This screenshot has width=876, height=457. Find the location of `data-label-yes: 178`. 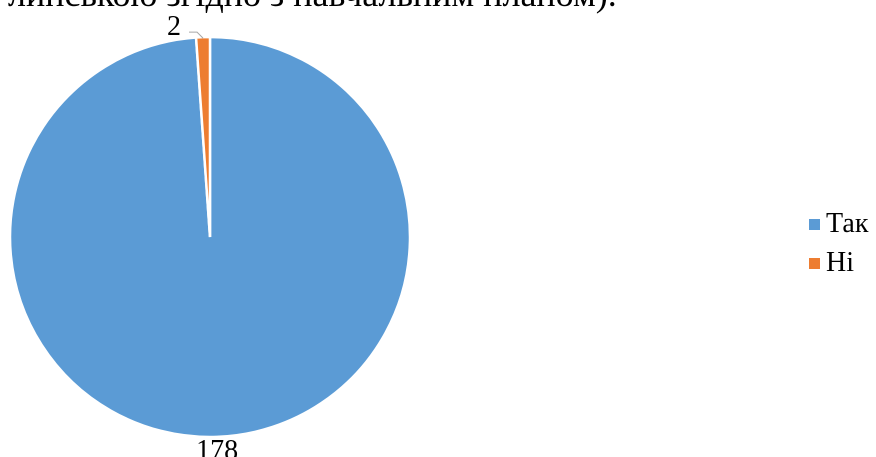

data-label-yes: 178 is located at coordinates (217, 446).